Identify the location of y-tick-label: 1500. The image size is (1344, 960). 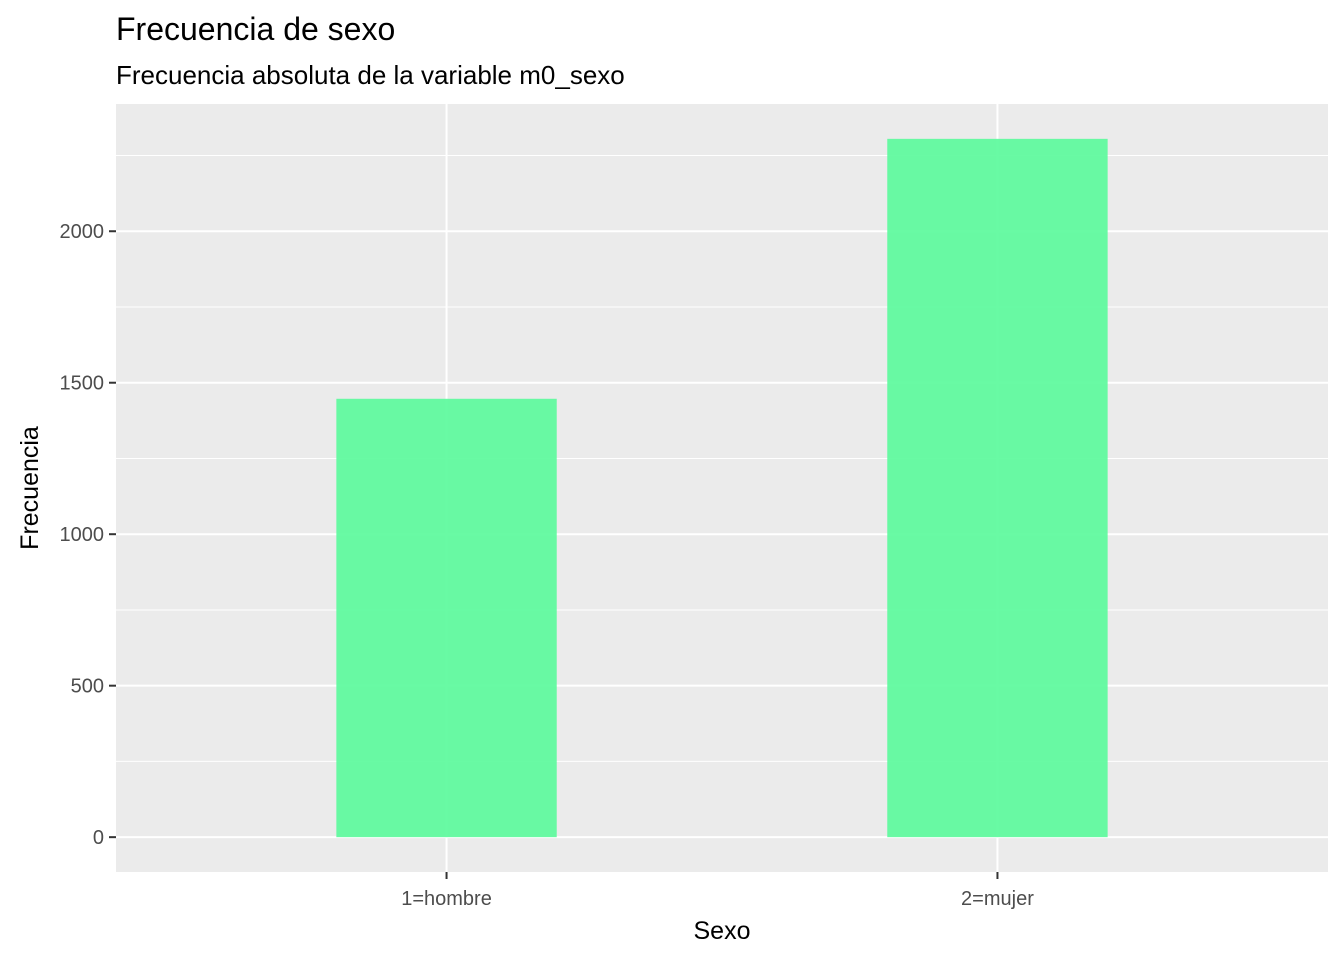
(82, 384).